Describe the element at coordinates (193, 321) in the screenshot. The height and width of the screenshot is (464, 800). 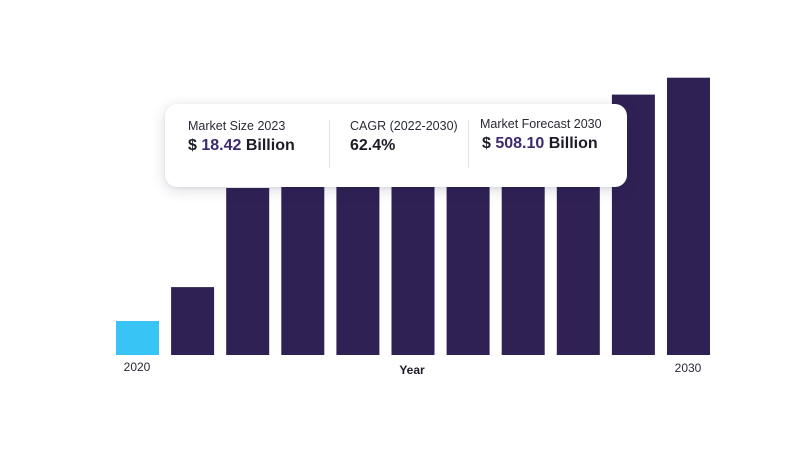
I see `bar-2021` at that location.